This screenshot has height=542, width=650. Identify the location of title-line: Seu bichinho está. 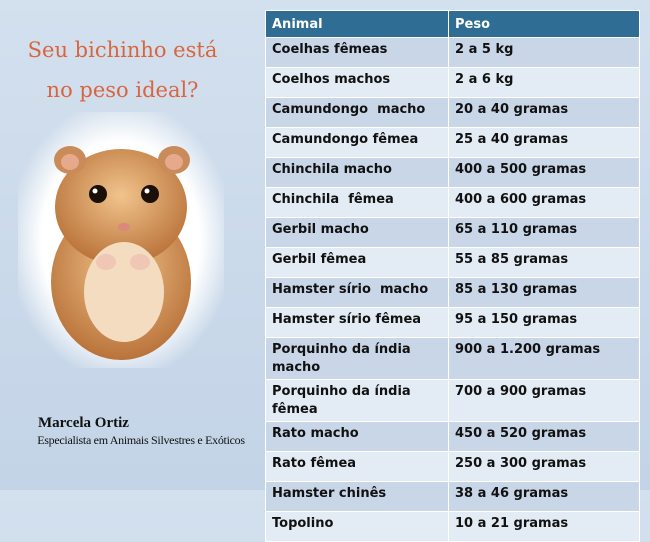
(122, 50).